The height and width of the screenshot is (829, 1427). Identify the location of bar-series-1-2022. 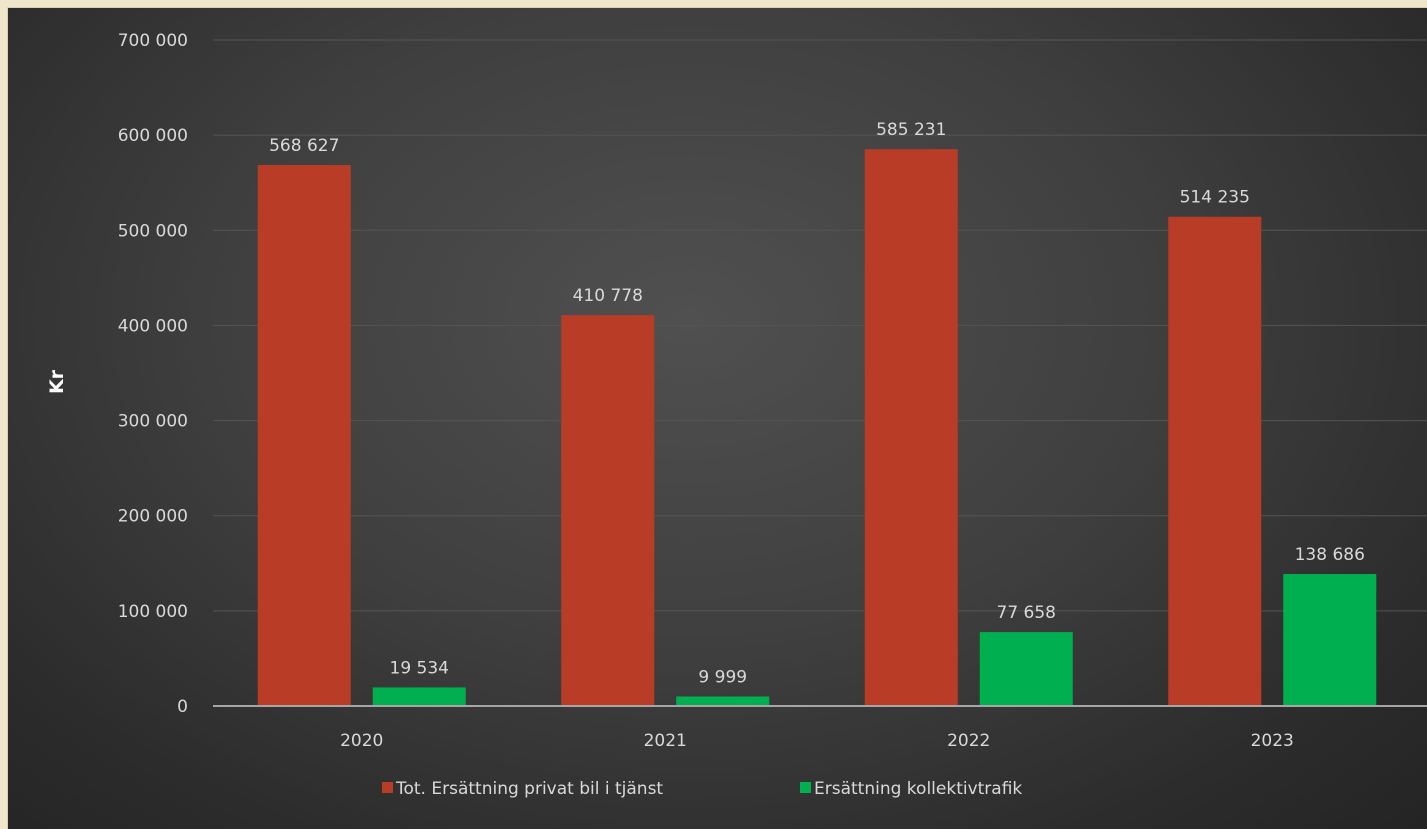
(911, 427).